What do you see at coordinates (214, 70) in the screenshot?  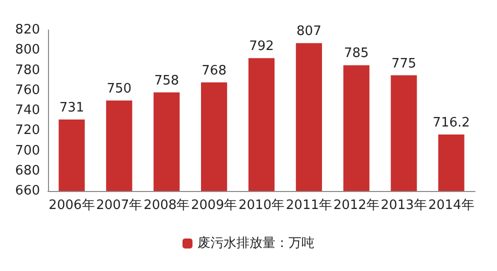 I see `data-label: 768` at bounding box center [214, 70].